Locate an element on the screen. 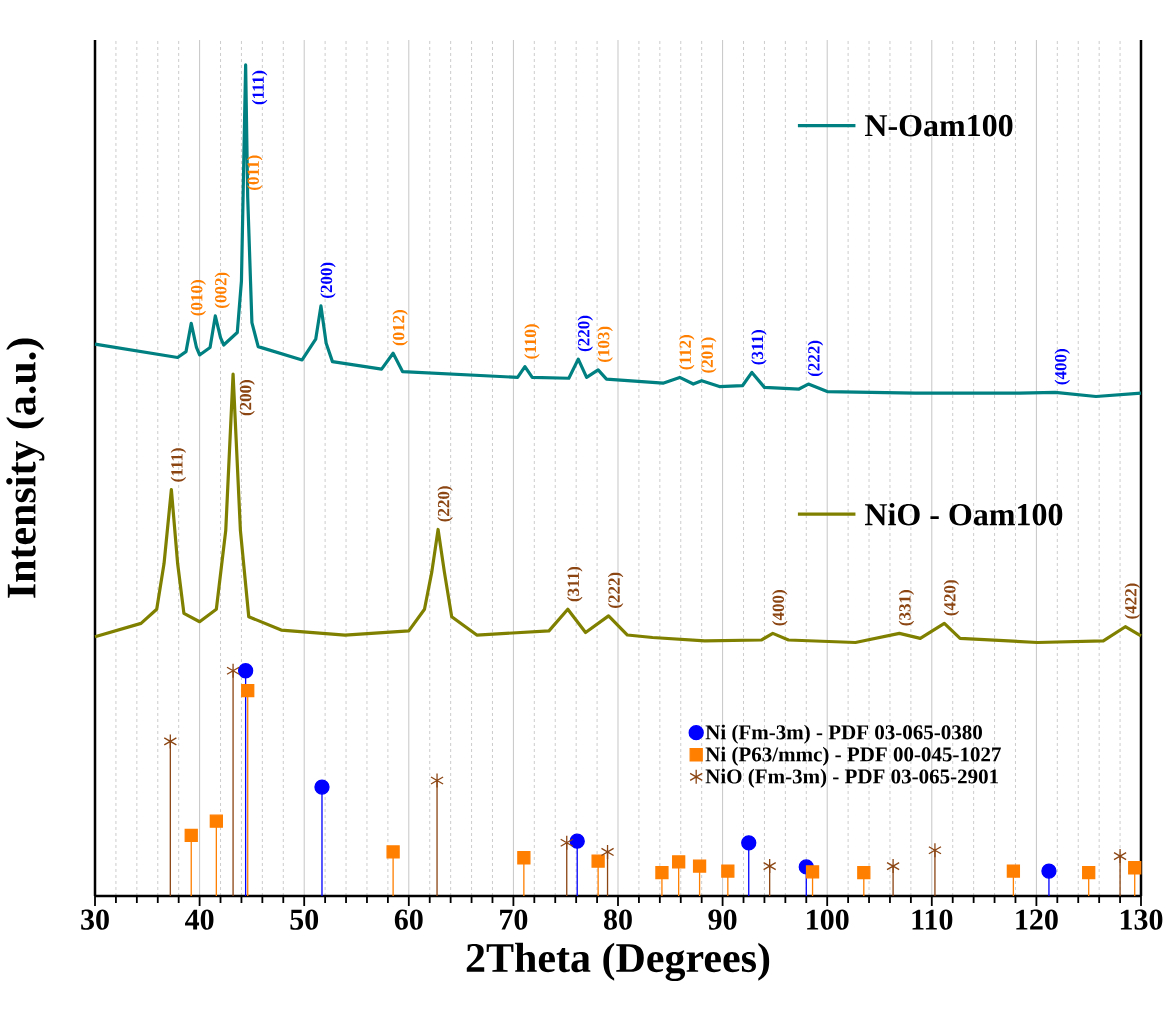 The height and width of the screenshot is (1036, 1170). annotation: (331) is located at coordinates (906, 608).